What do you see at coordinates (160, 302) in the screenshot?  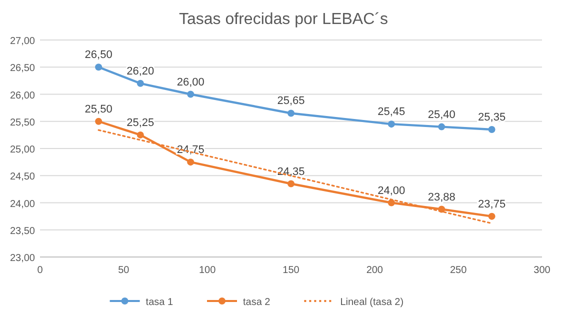 I see `legend-label: tasa 1` at bounding box center [160, 302].